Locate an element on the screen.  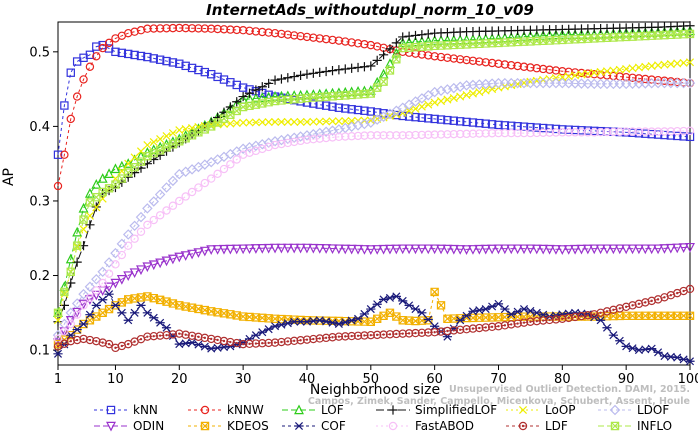
x-tick-label: 60 is located at coordinates (434, 379).